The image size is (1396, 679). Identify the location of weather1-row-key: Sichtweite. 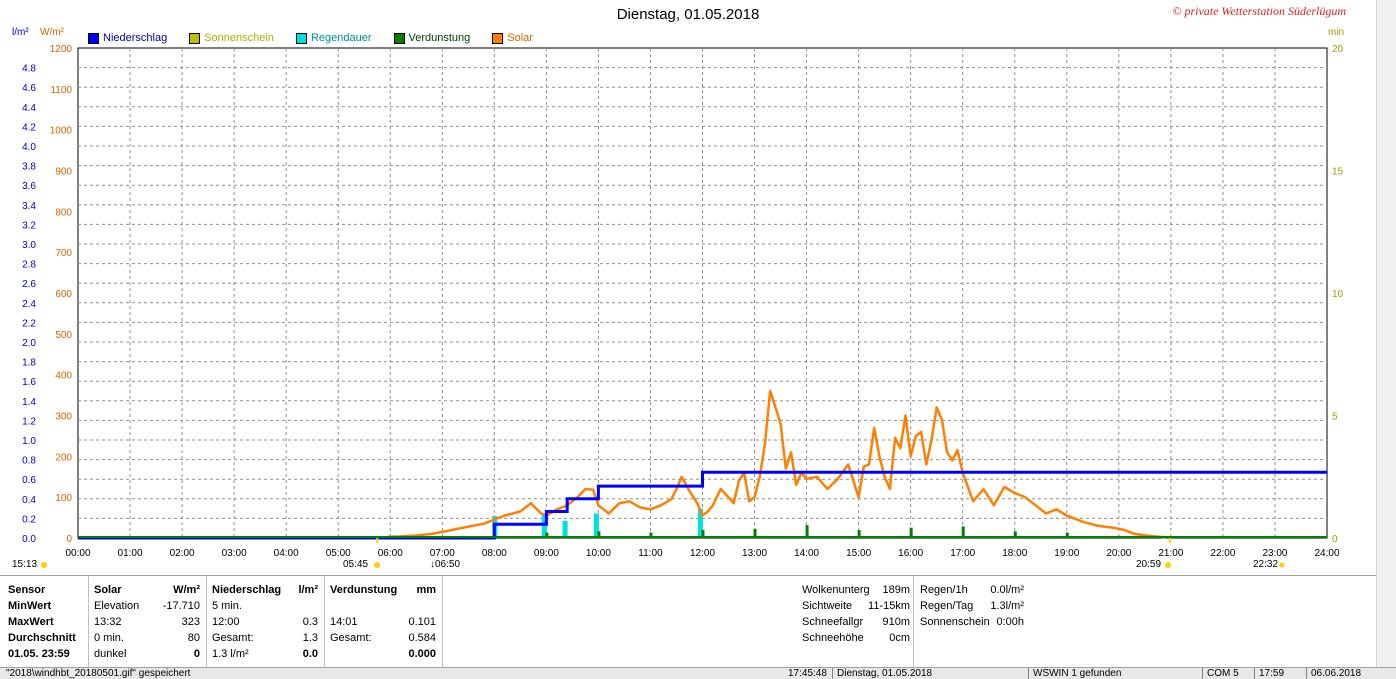
(827, 606).